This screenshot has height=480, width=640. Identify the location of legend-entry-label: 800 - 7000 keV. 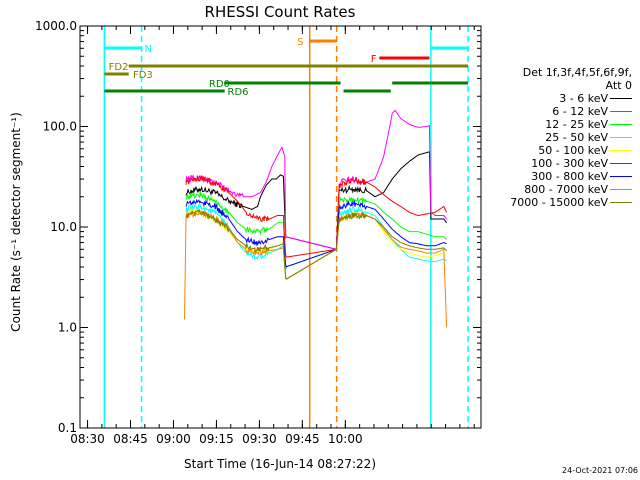
(566, 189).